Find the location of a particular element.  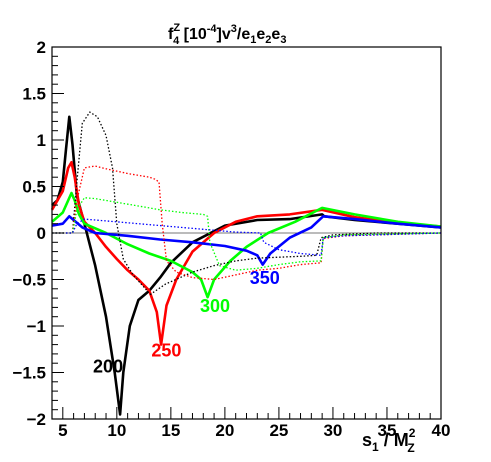

x-tick-label: 30 is located at coordinates (332, 430).